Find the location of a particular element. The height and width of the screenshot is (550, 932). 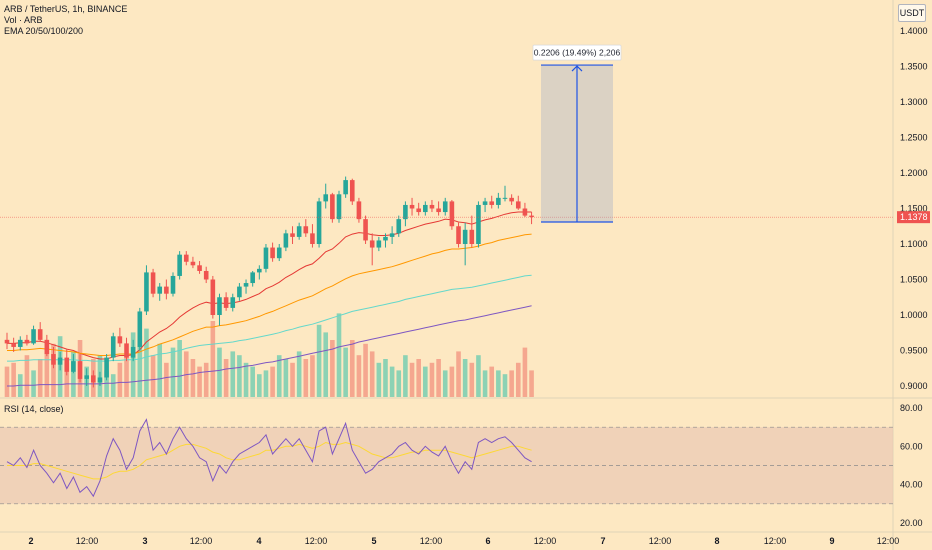

rsi-tick-label: 20.00 is located at coordinates (911, 523).